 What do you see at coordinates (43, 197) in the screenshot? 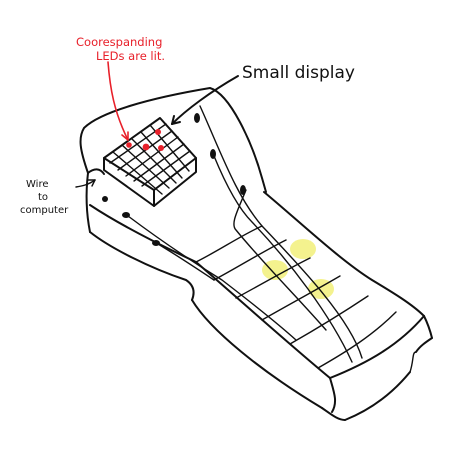
I see `wire-label-line2: to` at bounding box center [43, 197].